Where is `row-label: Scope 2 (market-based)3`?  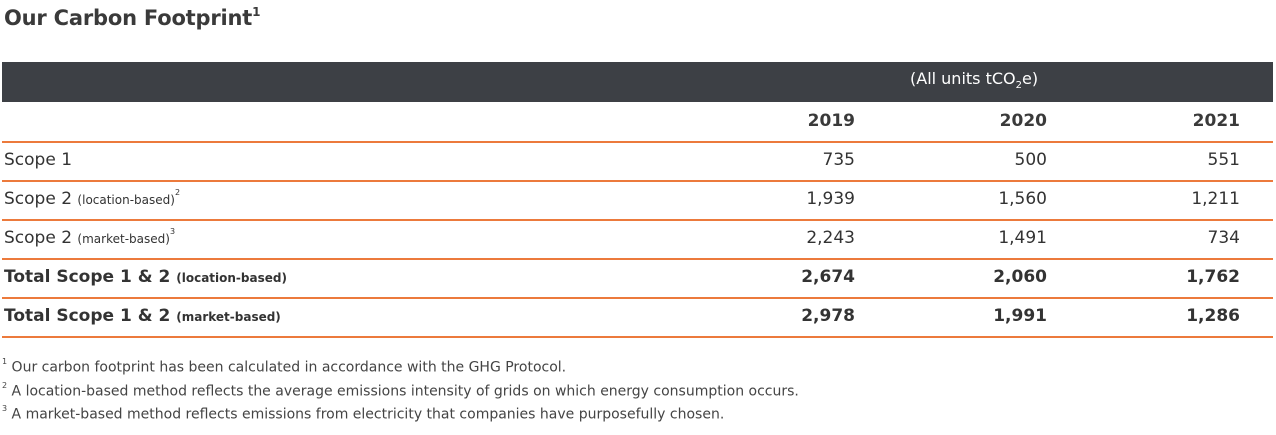
row-label: Scope 2 (market-based)3 is located at coordinates (90, 237).